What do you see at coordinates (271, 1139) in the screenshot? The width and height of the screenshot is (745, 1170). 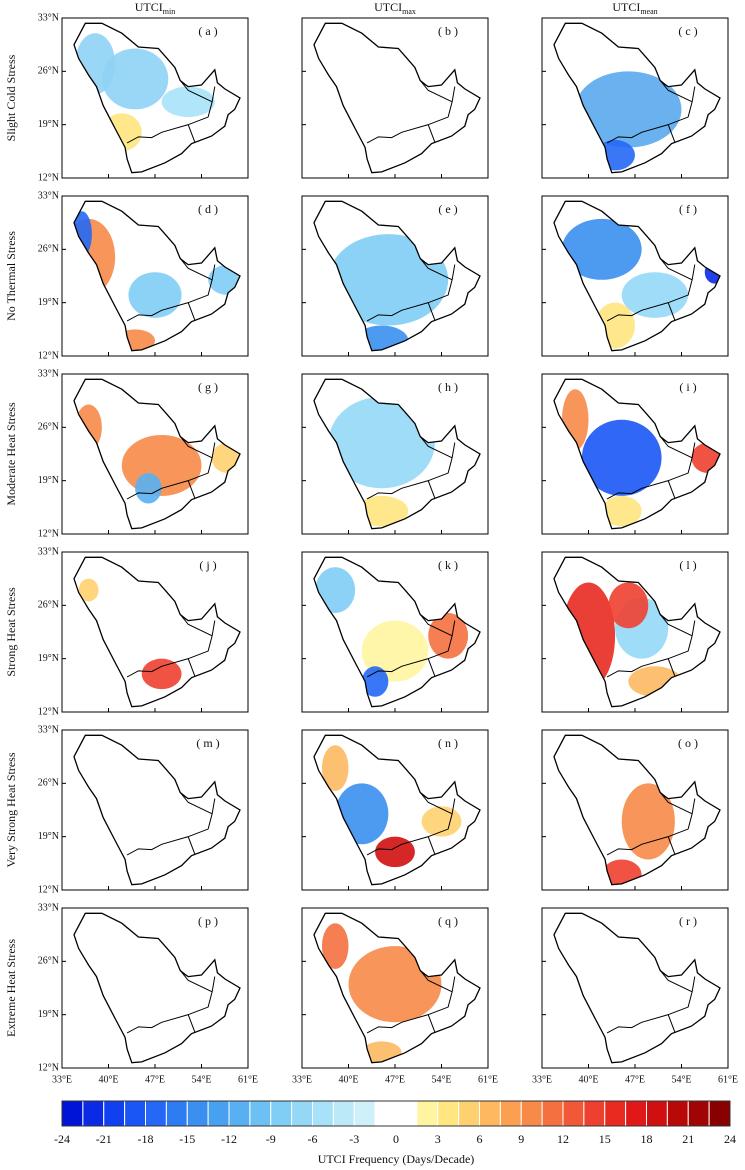 I see `colorbar-tick-label: -9` at bounding box center [271, 1139].